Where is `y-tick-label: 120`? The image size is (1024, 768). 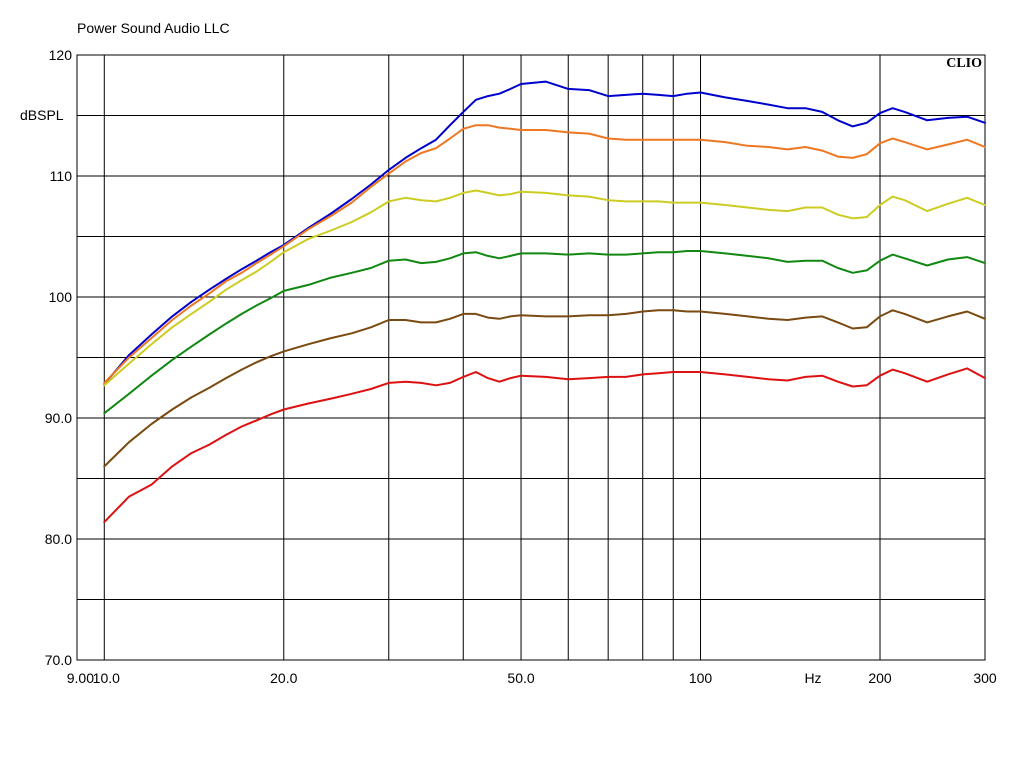
y-tick-label: 120 is located at coordinates (61, 55).